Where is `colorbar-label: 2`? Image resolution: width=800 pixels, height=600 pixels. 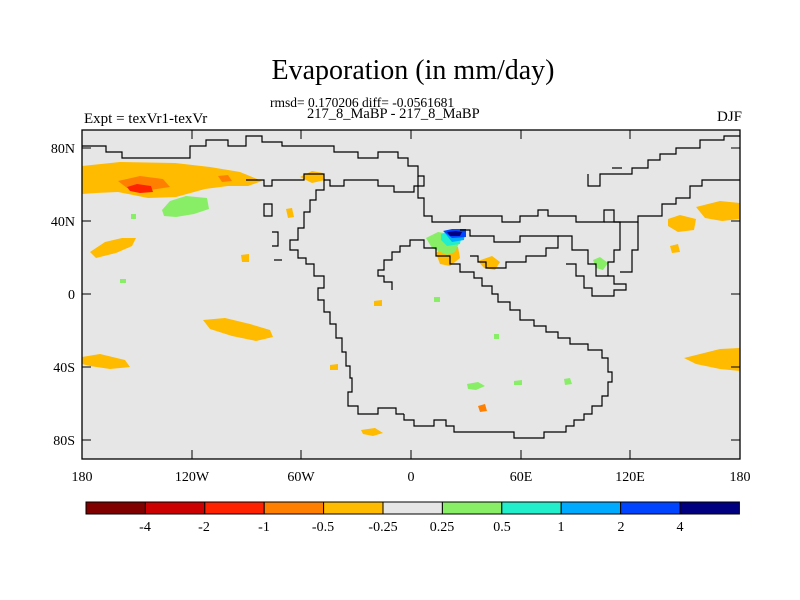
colorbar-label: 2 is located at coordinates (621, 527).